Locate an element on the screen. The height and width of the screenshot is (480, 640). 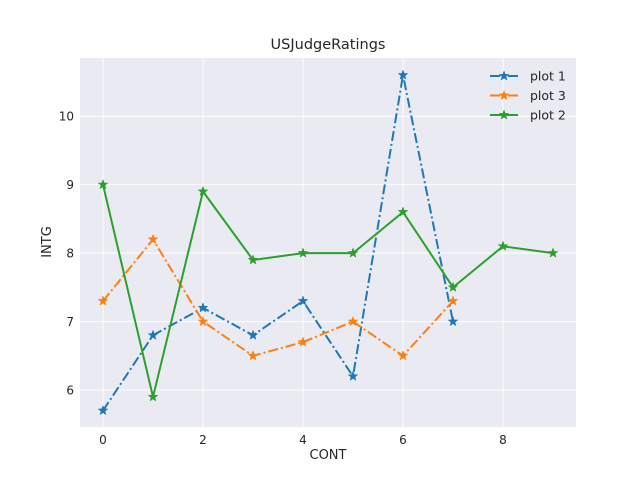
series-line is located at coordinates (278, 297).